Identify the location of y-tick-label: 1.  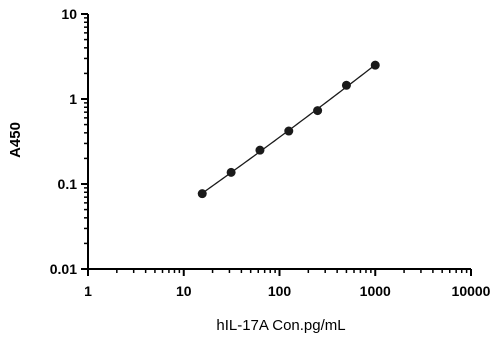
(73, 99).